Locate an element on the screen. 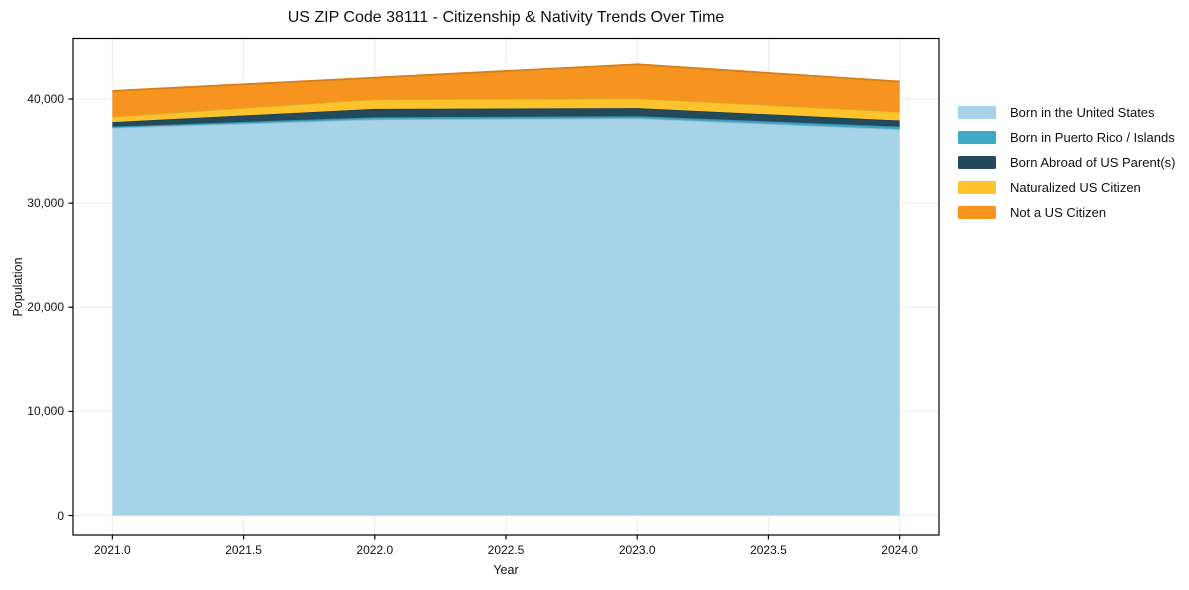  x-tick-label: 2022.0 is located at coordinates (375, 550).